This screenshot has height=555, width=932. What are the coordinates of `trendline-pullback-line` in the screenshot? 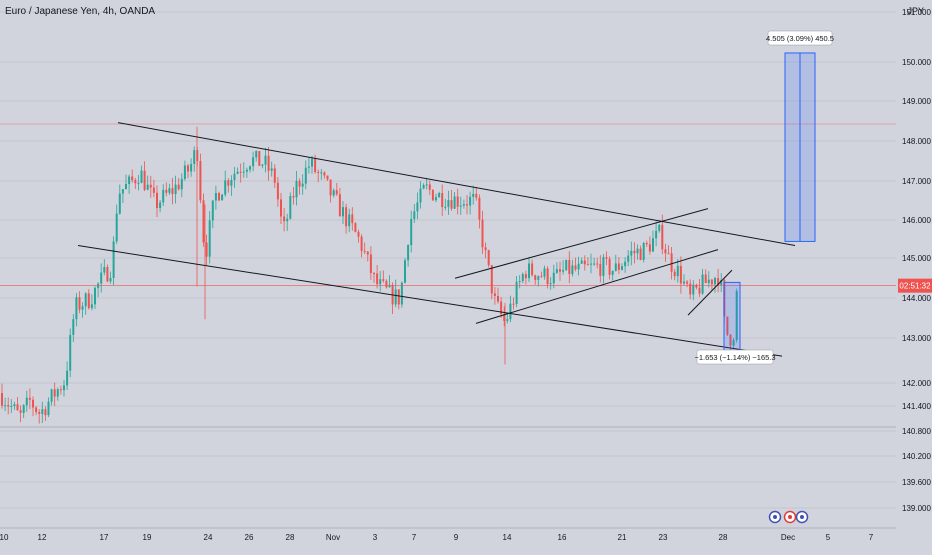 It's located at (710, 292).